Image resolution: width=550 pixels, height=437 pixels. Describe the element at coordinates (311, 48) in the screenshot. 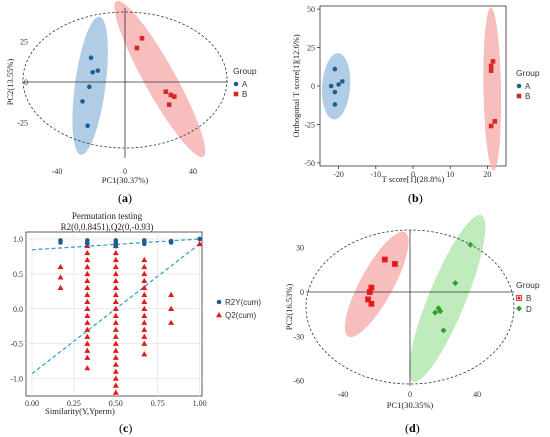

I see `panel-b-ytick: 25` at that location.